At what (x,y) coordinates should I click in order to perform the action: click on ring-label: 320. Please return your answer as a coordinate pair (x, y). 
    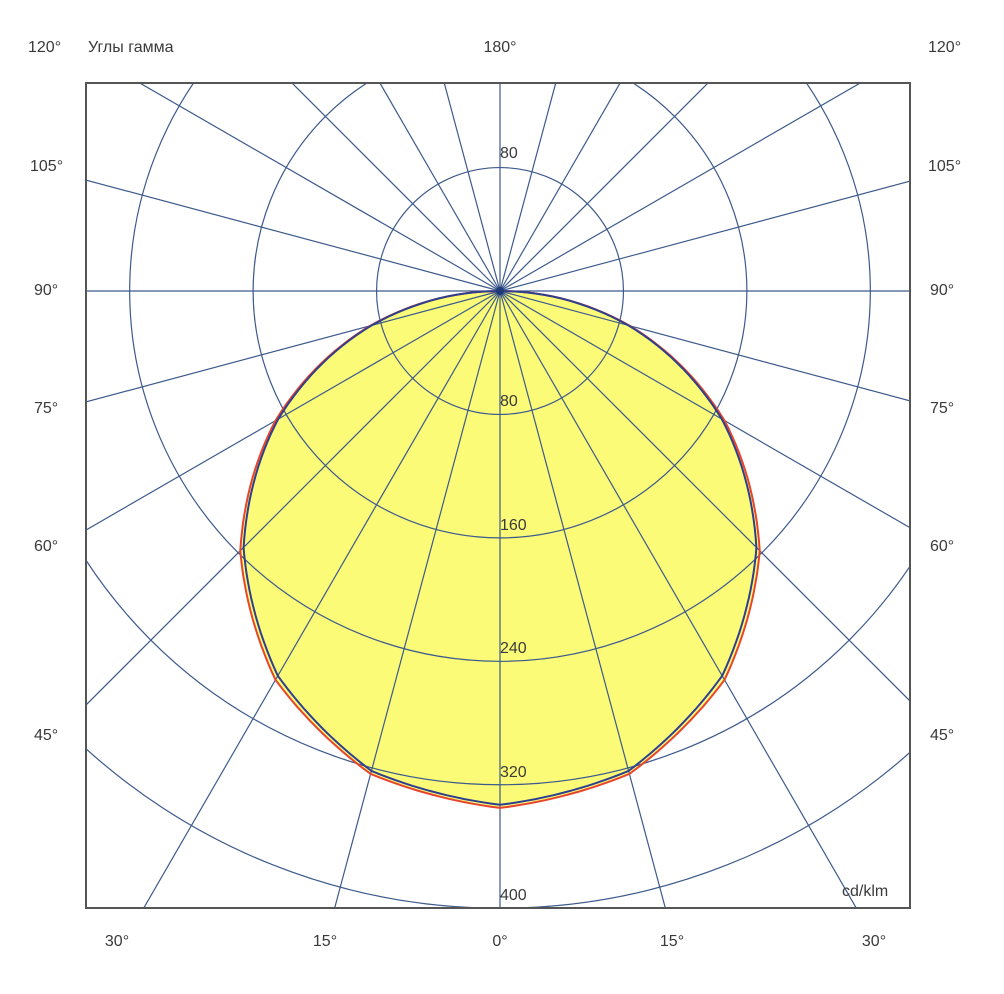
    Looking at the image, I should click on (513, 772).